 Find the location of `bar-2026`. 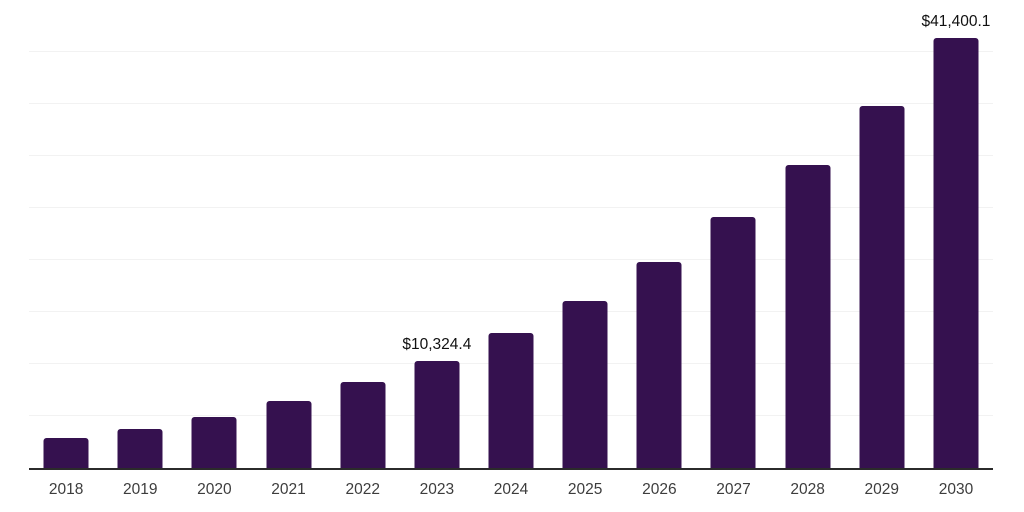

bar-2026 is located at coordinates (659, 365).